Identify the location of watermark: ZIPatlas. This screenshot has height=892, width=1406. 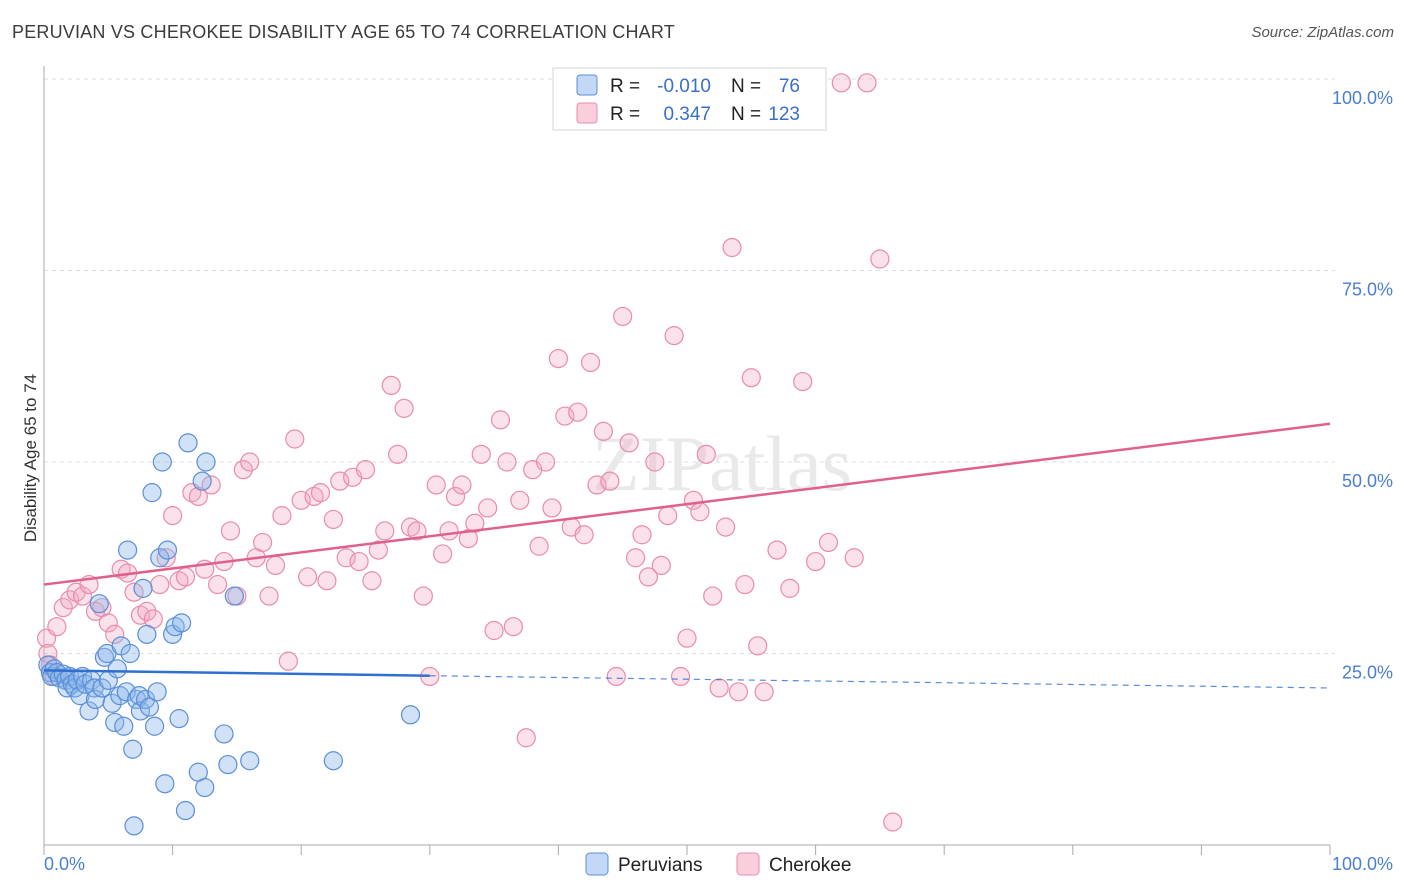
(722, 463).